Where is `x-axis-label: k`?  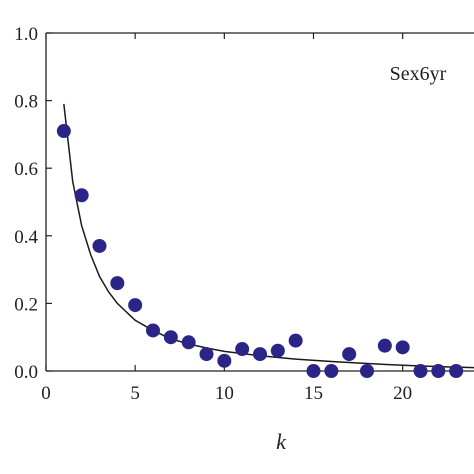 x-axis-label: k is located at coordinates (281, 441).